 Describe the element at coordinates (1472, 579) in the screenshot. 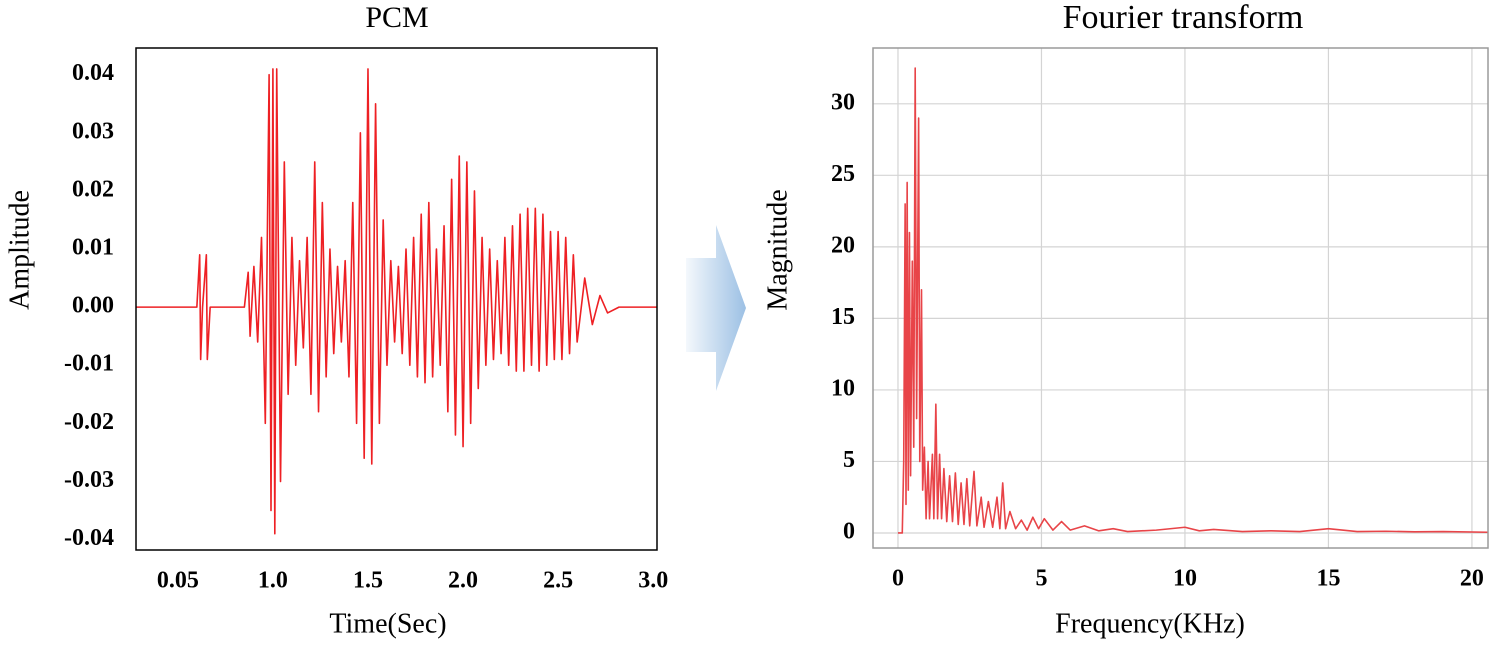

I see `x-tick-label: 20` at that location.